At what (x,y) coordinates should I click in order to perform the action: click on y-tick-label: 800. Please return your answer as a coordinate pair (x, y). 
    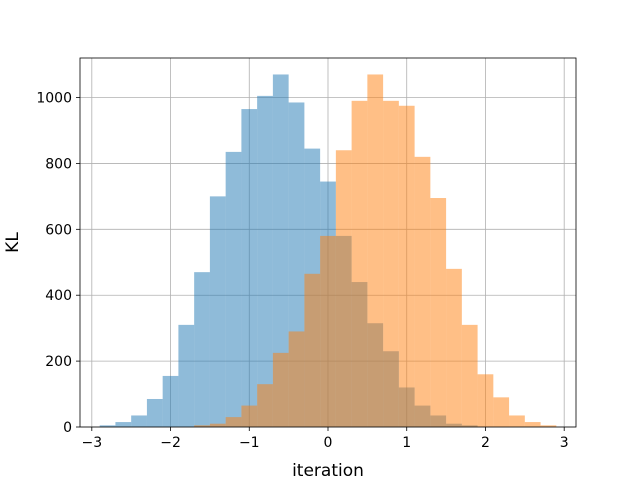
    Looking at the image, I should click on (58, 164).